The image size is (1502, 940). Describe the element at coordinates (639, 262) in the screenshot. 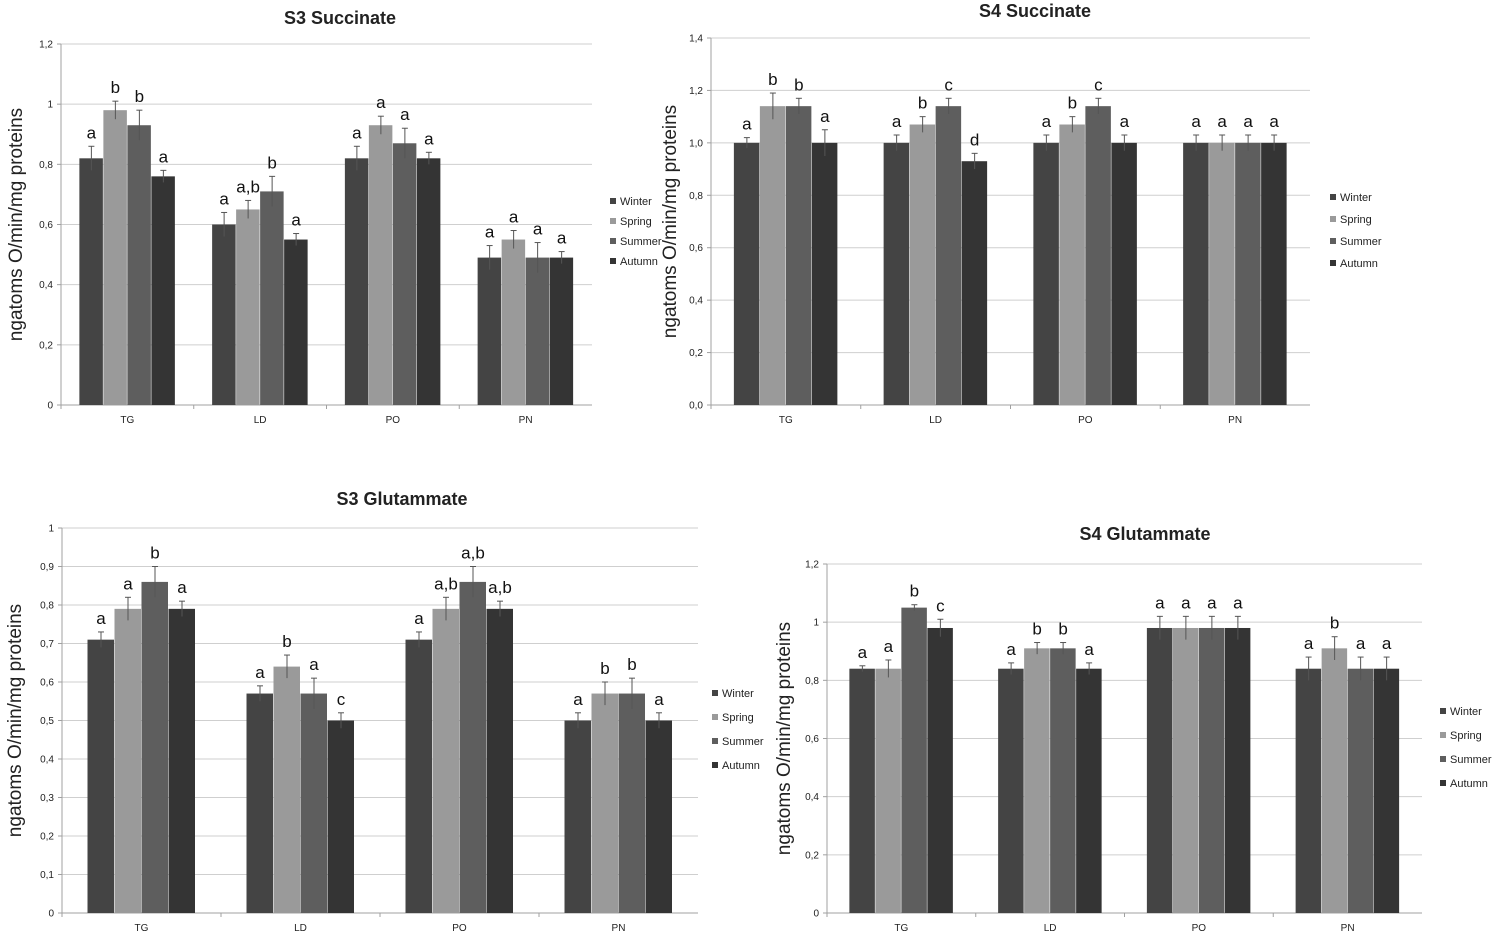

I see `chart1-legend-label-autumn: Autumn` at that location.